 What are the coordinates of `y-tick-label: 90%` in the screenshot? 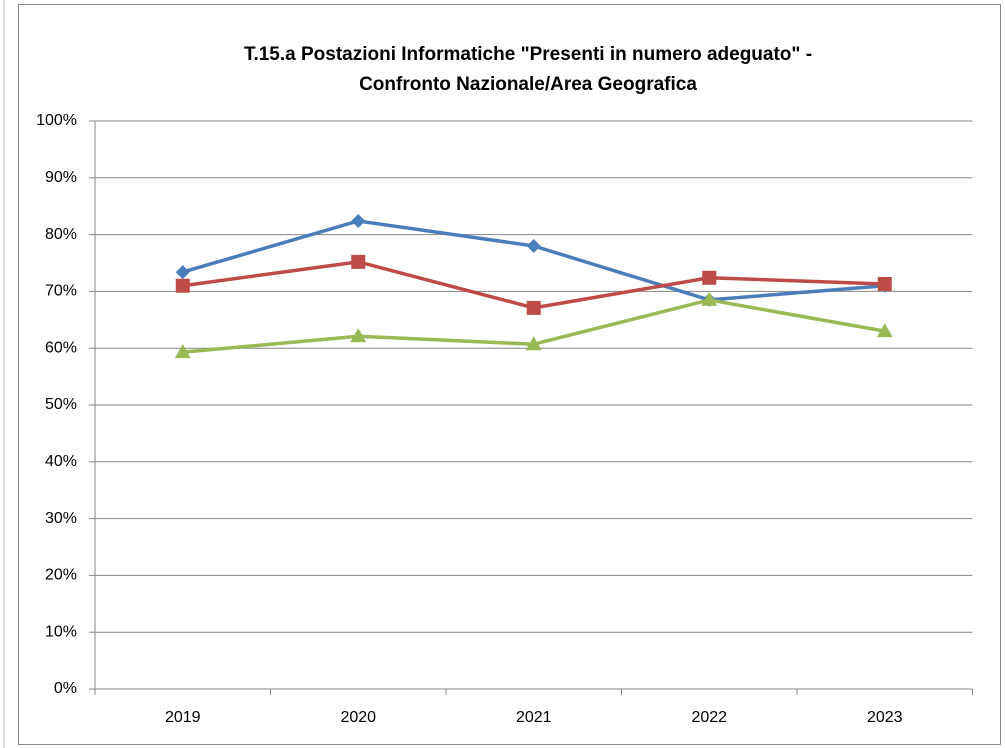 It's located at (61, 177).